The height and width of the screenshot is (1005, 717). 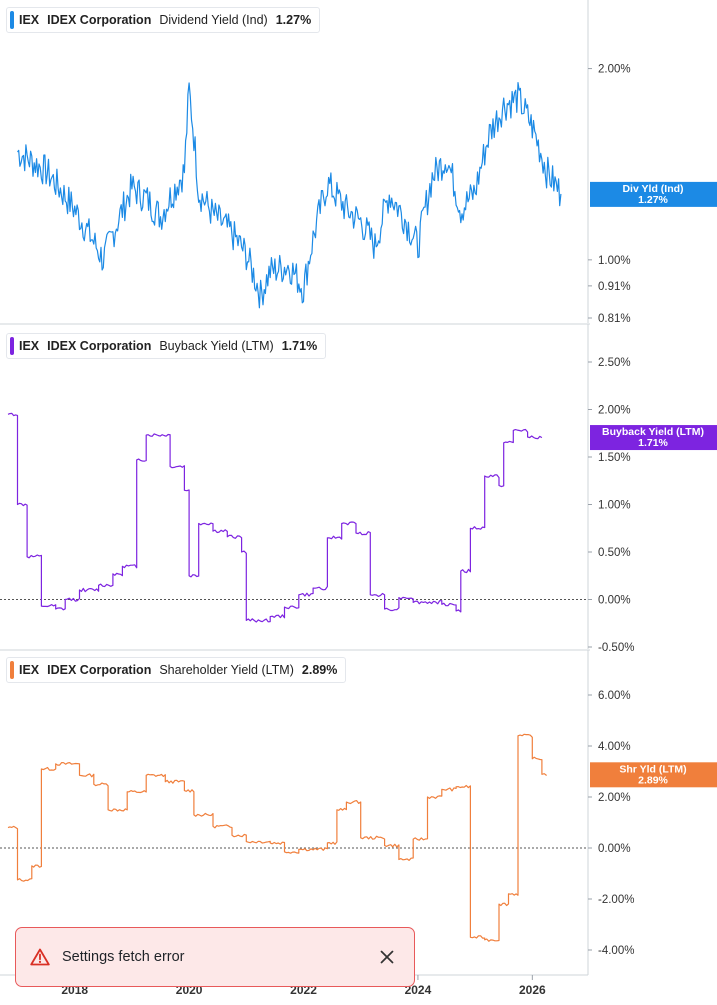 What do you see at coordinates (616, 951) in the screenshot?
I see `y-tick-label: -4.00%` at bounding box center [616, 951].